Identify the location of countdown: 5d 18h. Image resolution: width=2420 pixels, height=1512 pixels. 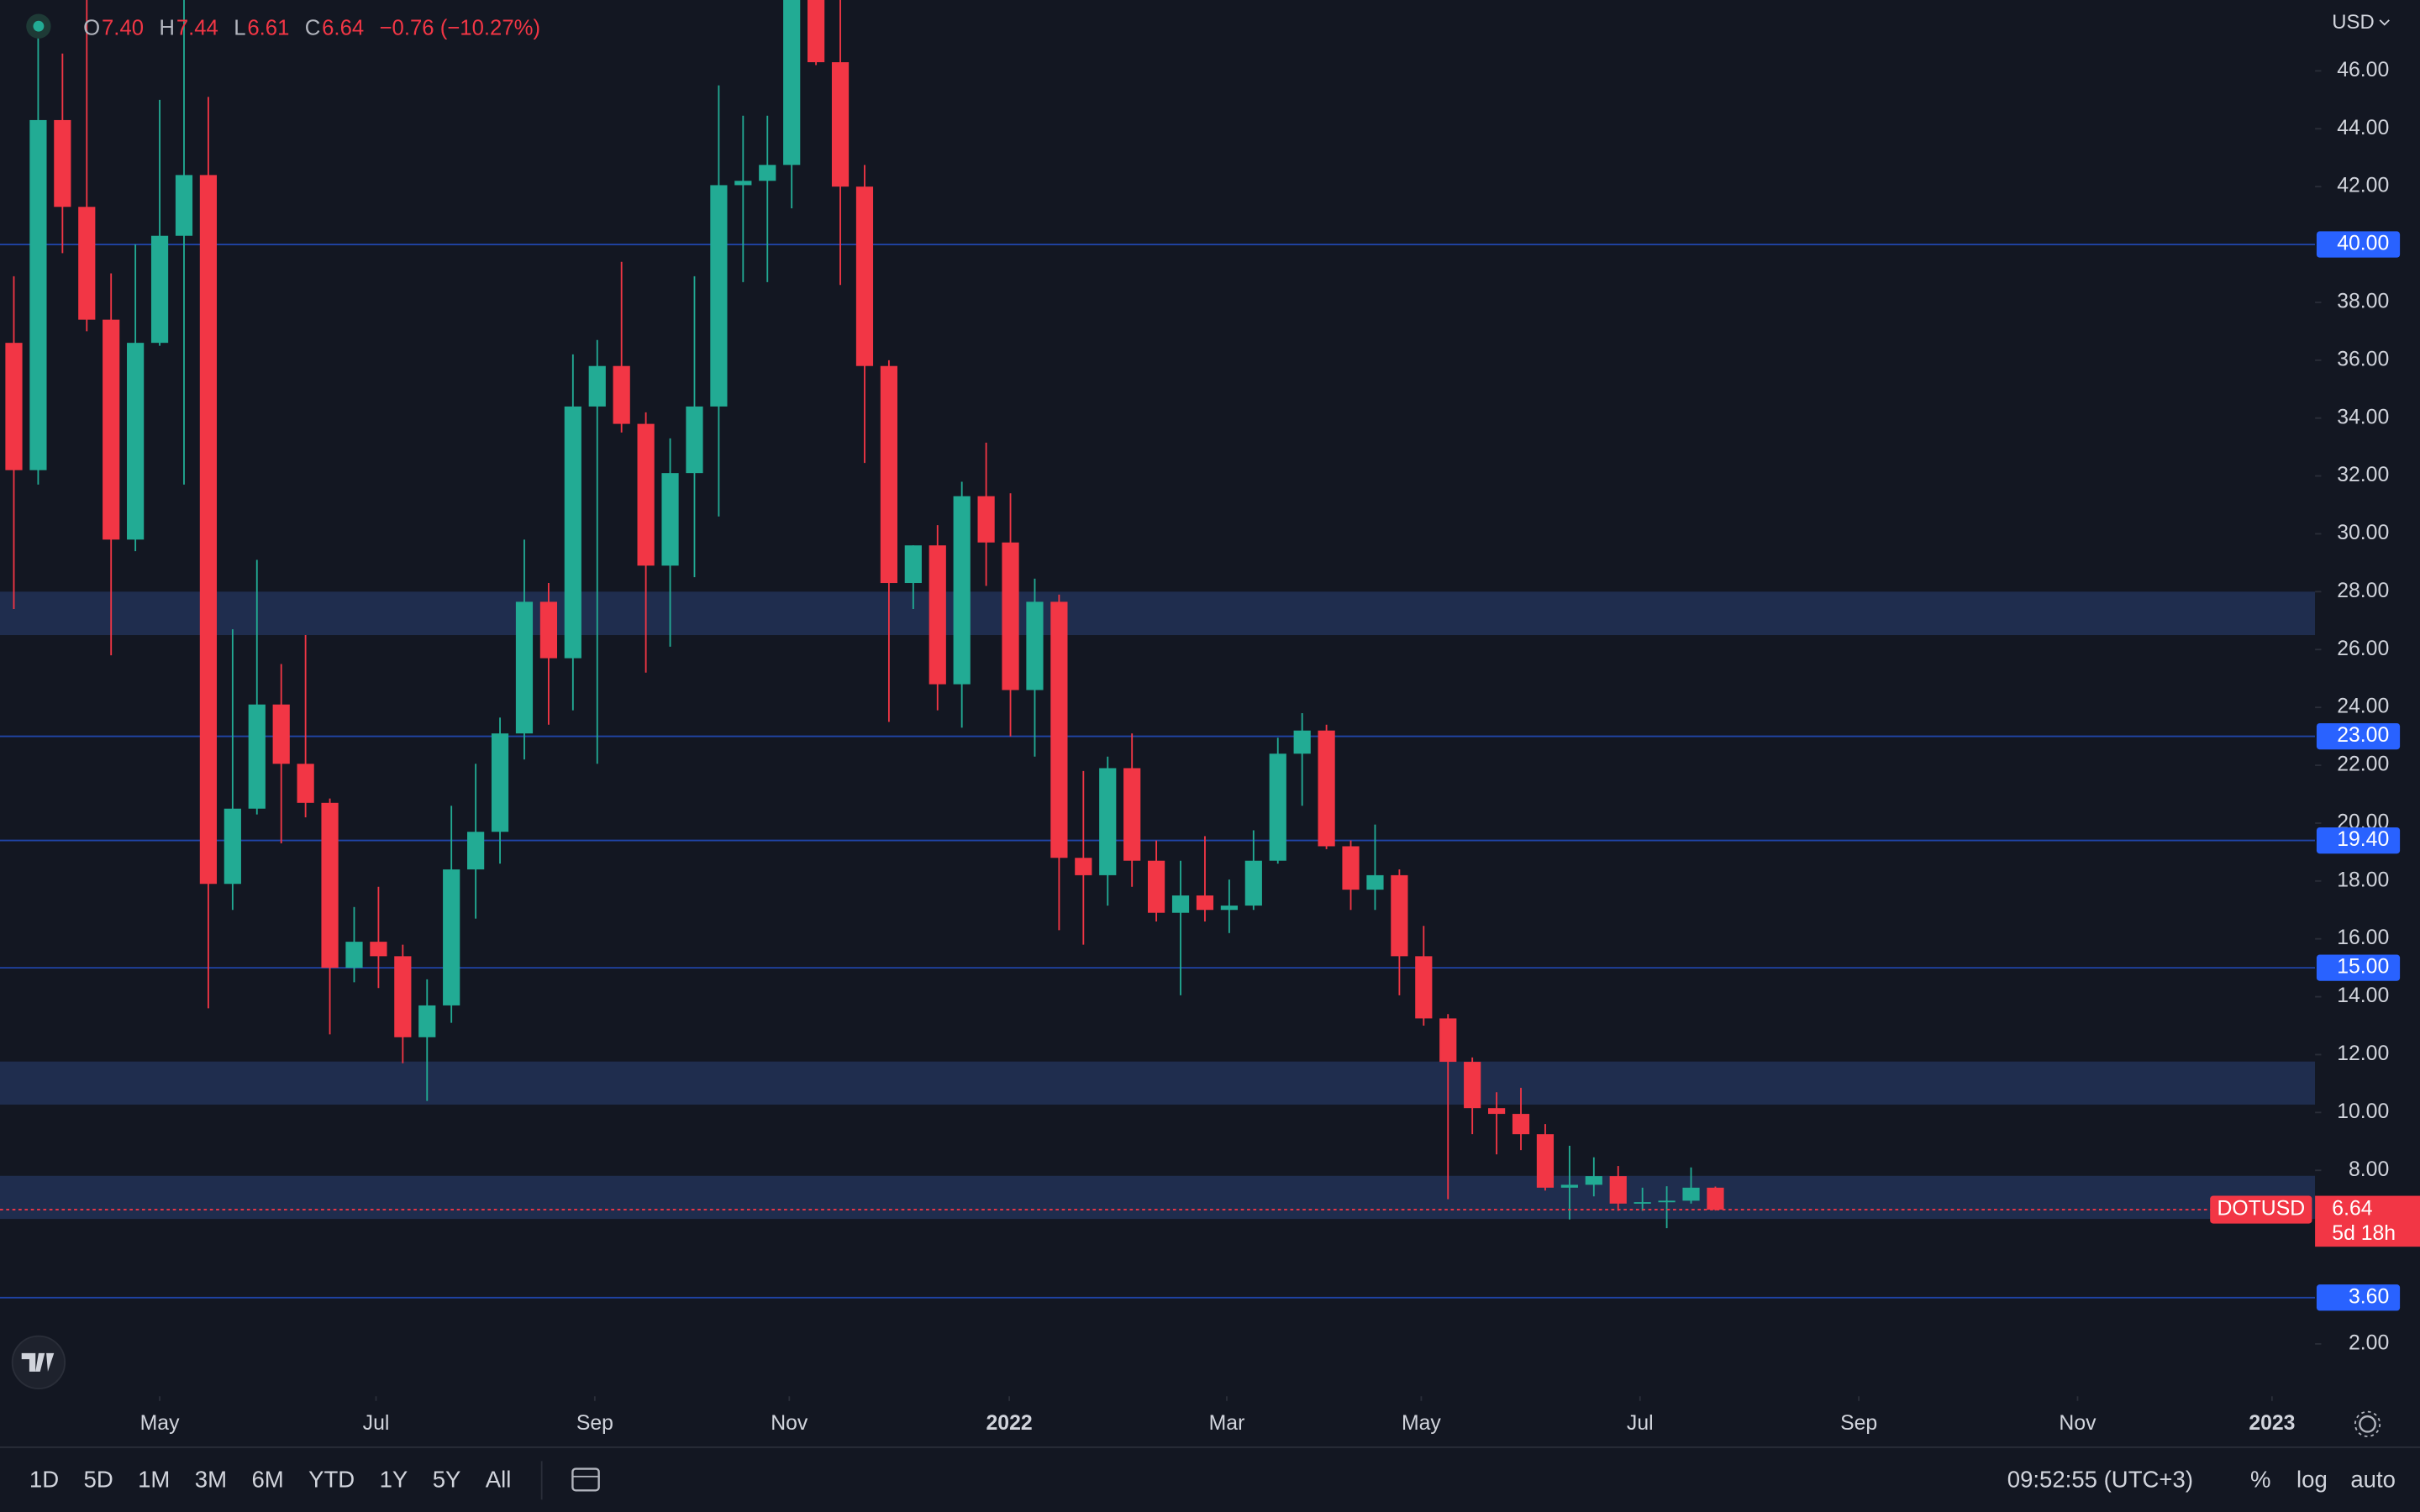
(2364, 1233).